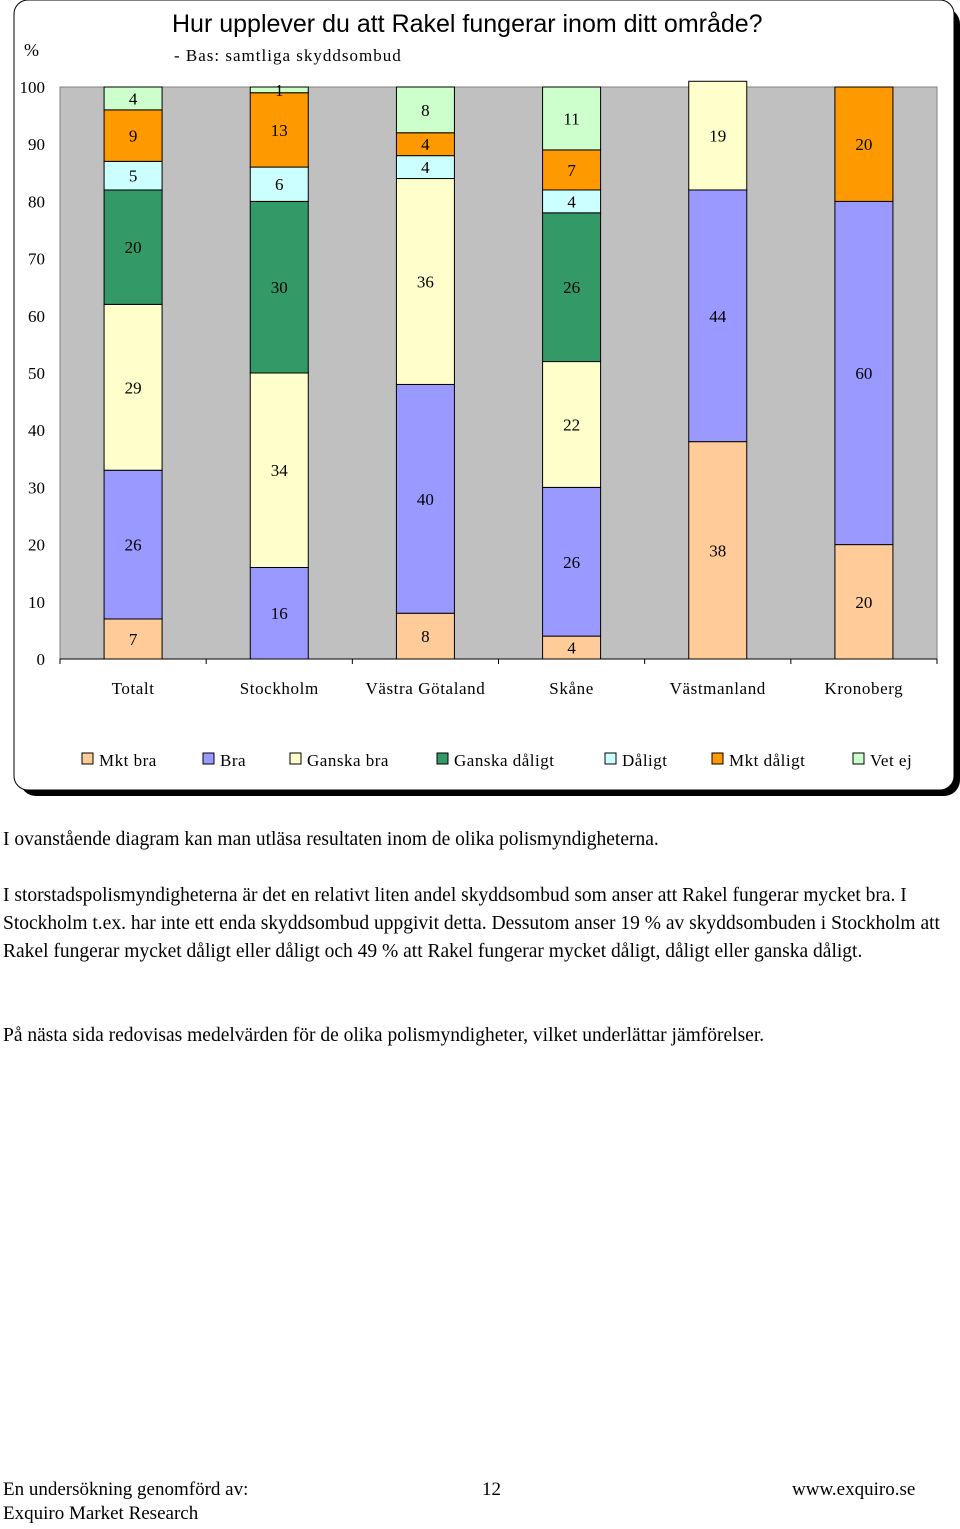  What do you see at coordinates (36, 430) in the screenshot?
I see `y-tick-label: 40` at bounding box center [36, 430].